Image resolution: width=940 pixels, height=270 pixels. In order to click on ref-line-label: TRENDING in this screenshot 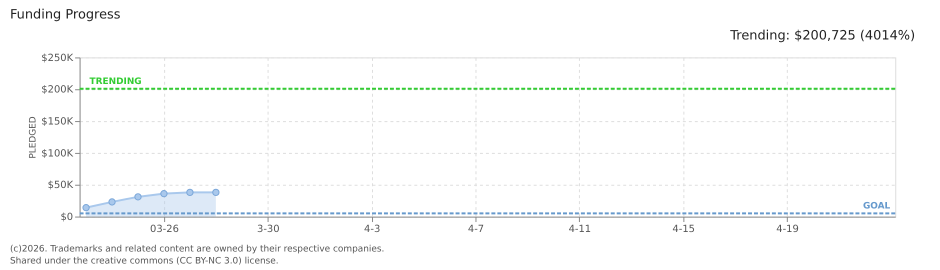, I will do `click(116, 81)`.